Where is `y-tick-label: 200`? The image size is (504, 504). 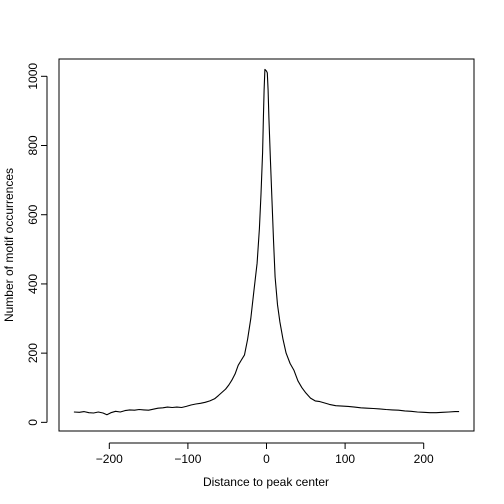 y-tick-label: 200 is located at coordinates (33, 353).